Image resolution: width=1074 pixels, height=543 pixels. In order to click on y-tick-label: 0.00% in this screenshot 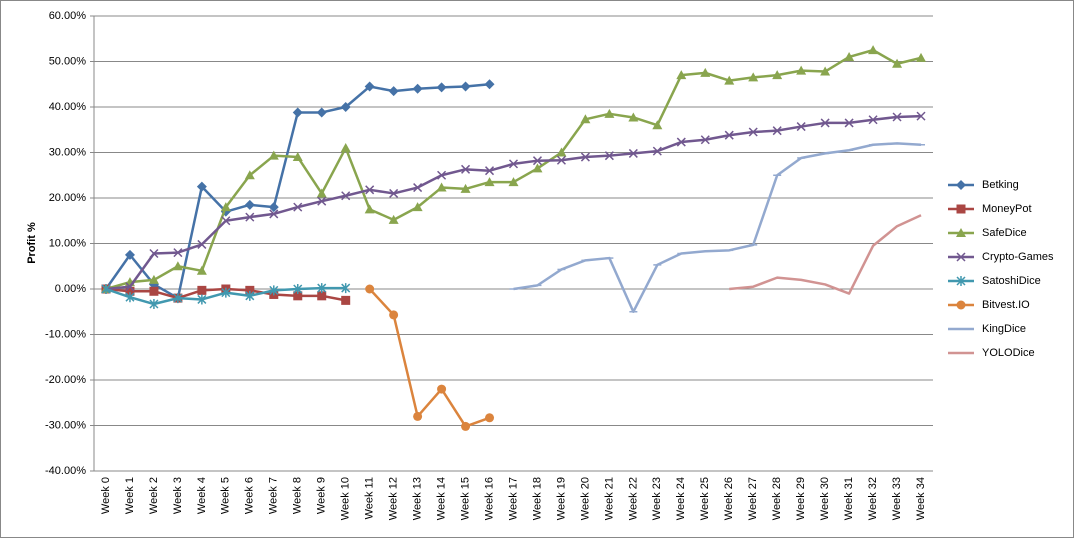, I will do `click(70, 289)`.